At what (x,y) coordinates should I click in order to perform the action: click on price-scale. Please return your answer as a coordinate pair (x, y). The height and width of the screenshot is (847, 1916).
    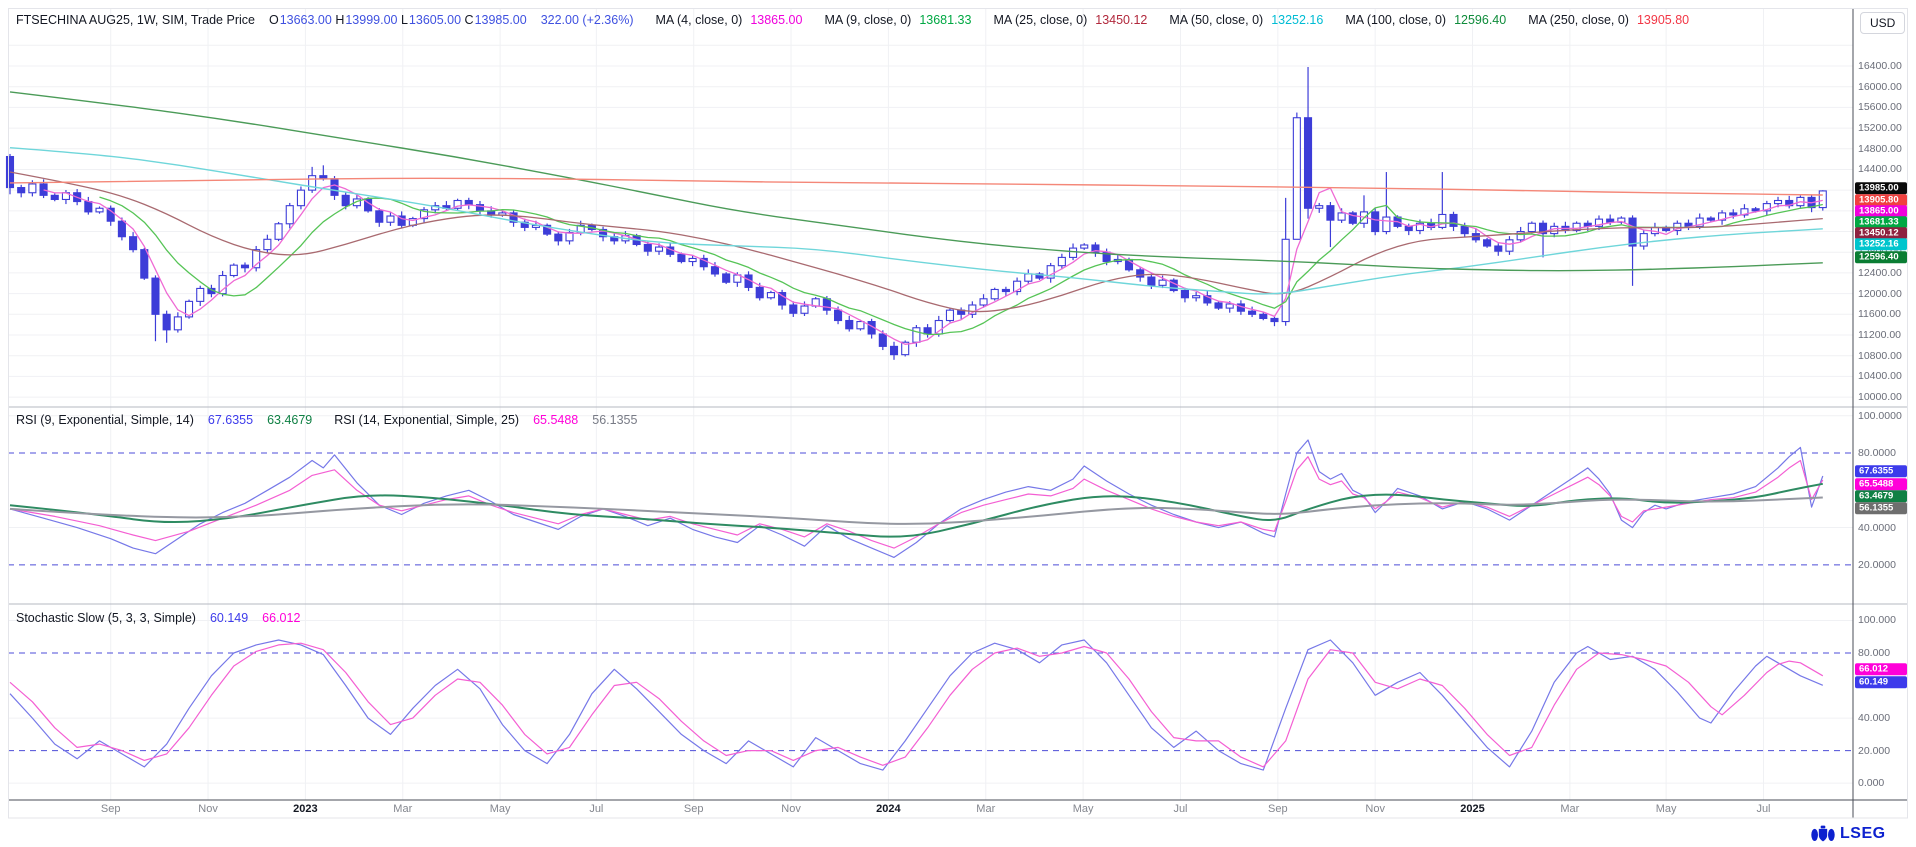
    Looking at the image, I should click on (1881, 404).